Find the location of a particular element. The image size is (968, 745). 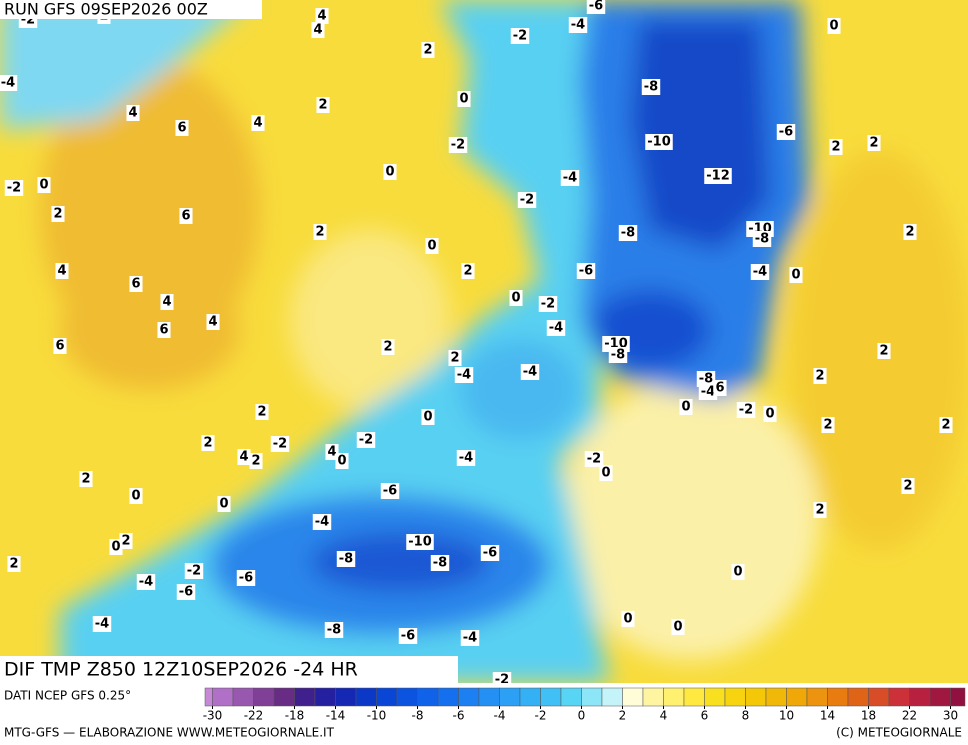

colorbar-label: -14 is located at coordinates (336, 716).